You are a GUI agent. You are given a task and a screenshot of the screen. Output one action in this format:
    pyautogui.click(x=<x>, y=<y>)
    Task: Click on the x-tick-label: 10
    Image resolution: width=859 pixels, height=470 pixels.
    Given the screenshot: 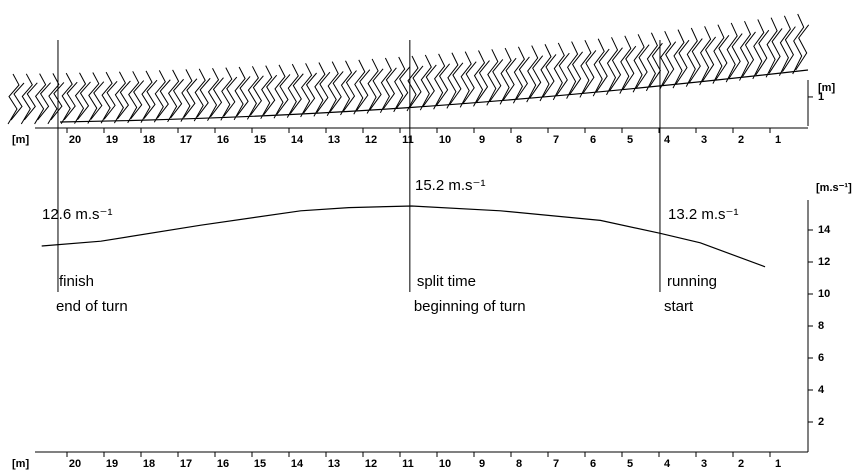 What is the action you would take?
    pyautogui.click(x=445, y=464)
    